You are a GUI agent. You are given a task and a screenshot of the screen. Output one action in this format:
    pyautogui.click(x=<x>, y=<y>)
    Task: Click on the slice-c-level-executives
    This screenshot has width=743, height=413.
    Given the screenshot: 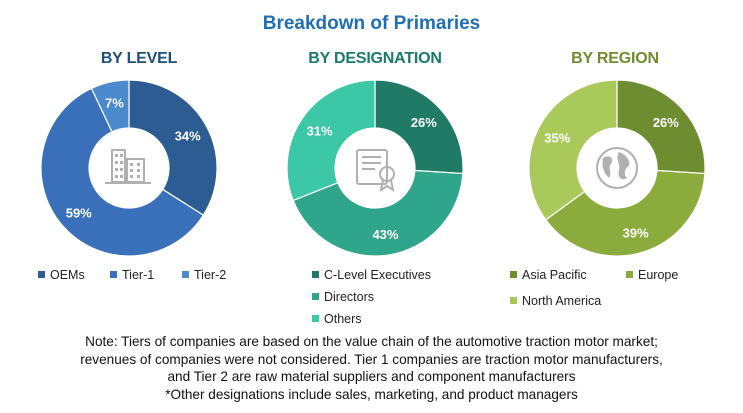 What is the action you would take?
    pyautogui.click(x=419, y=127)
    